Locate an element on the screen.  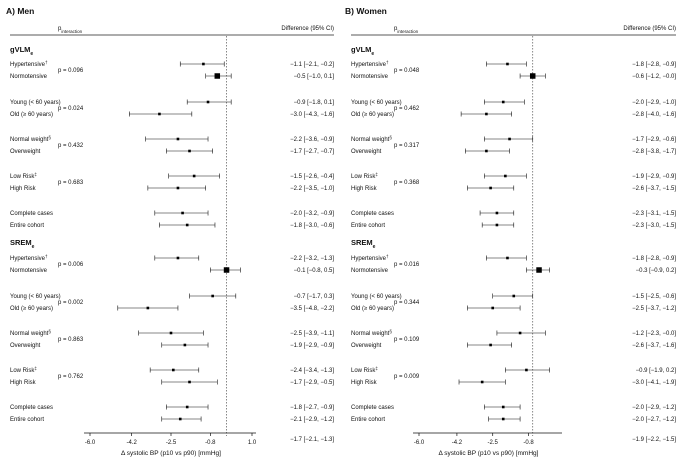
p-interaction-value: p = 0.109 is located at coordinates (407, 340).